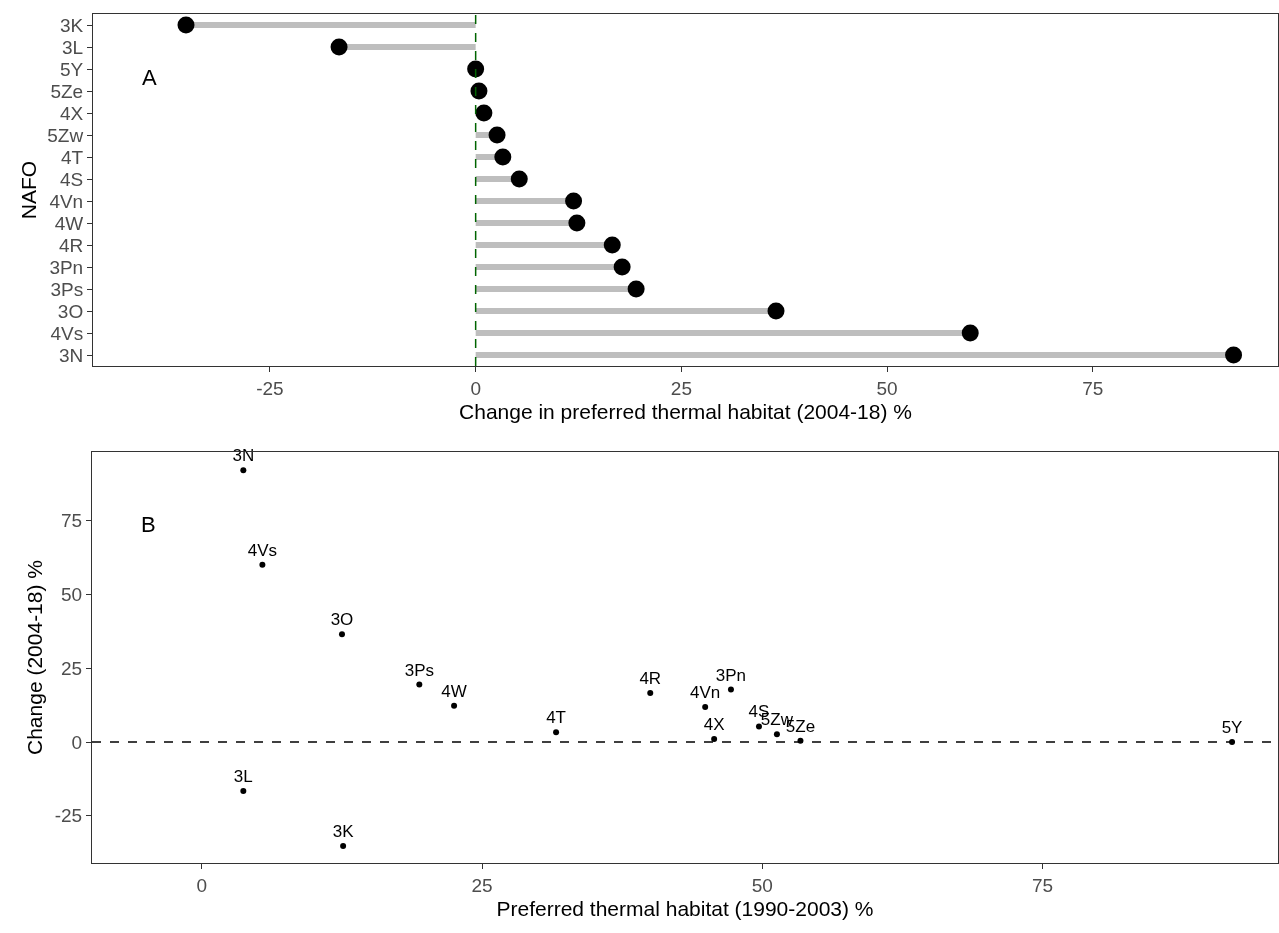 The image size is (1279, 933). Describe the element at coordinates (68, 816) in the screenshot. I see `y-tick-label: -25` at that location.